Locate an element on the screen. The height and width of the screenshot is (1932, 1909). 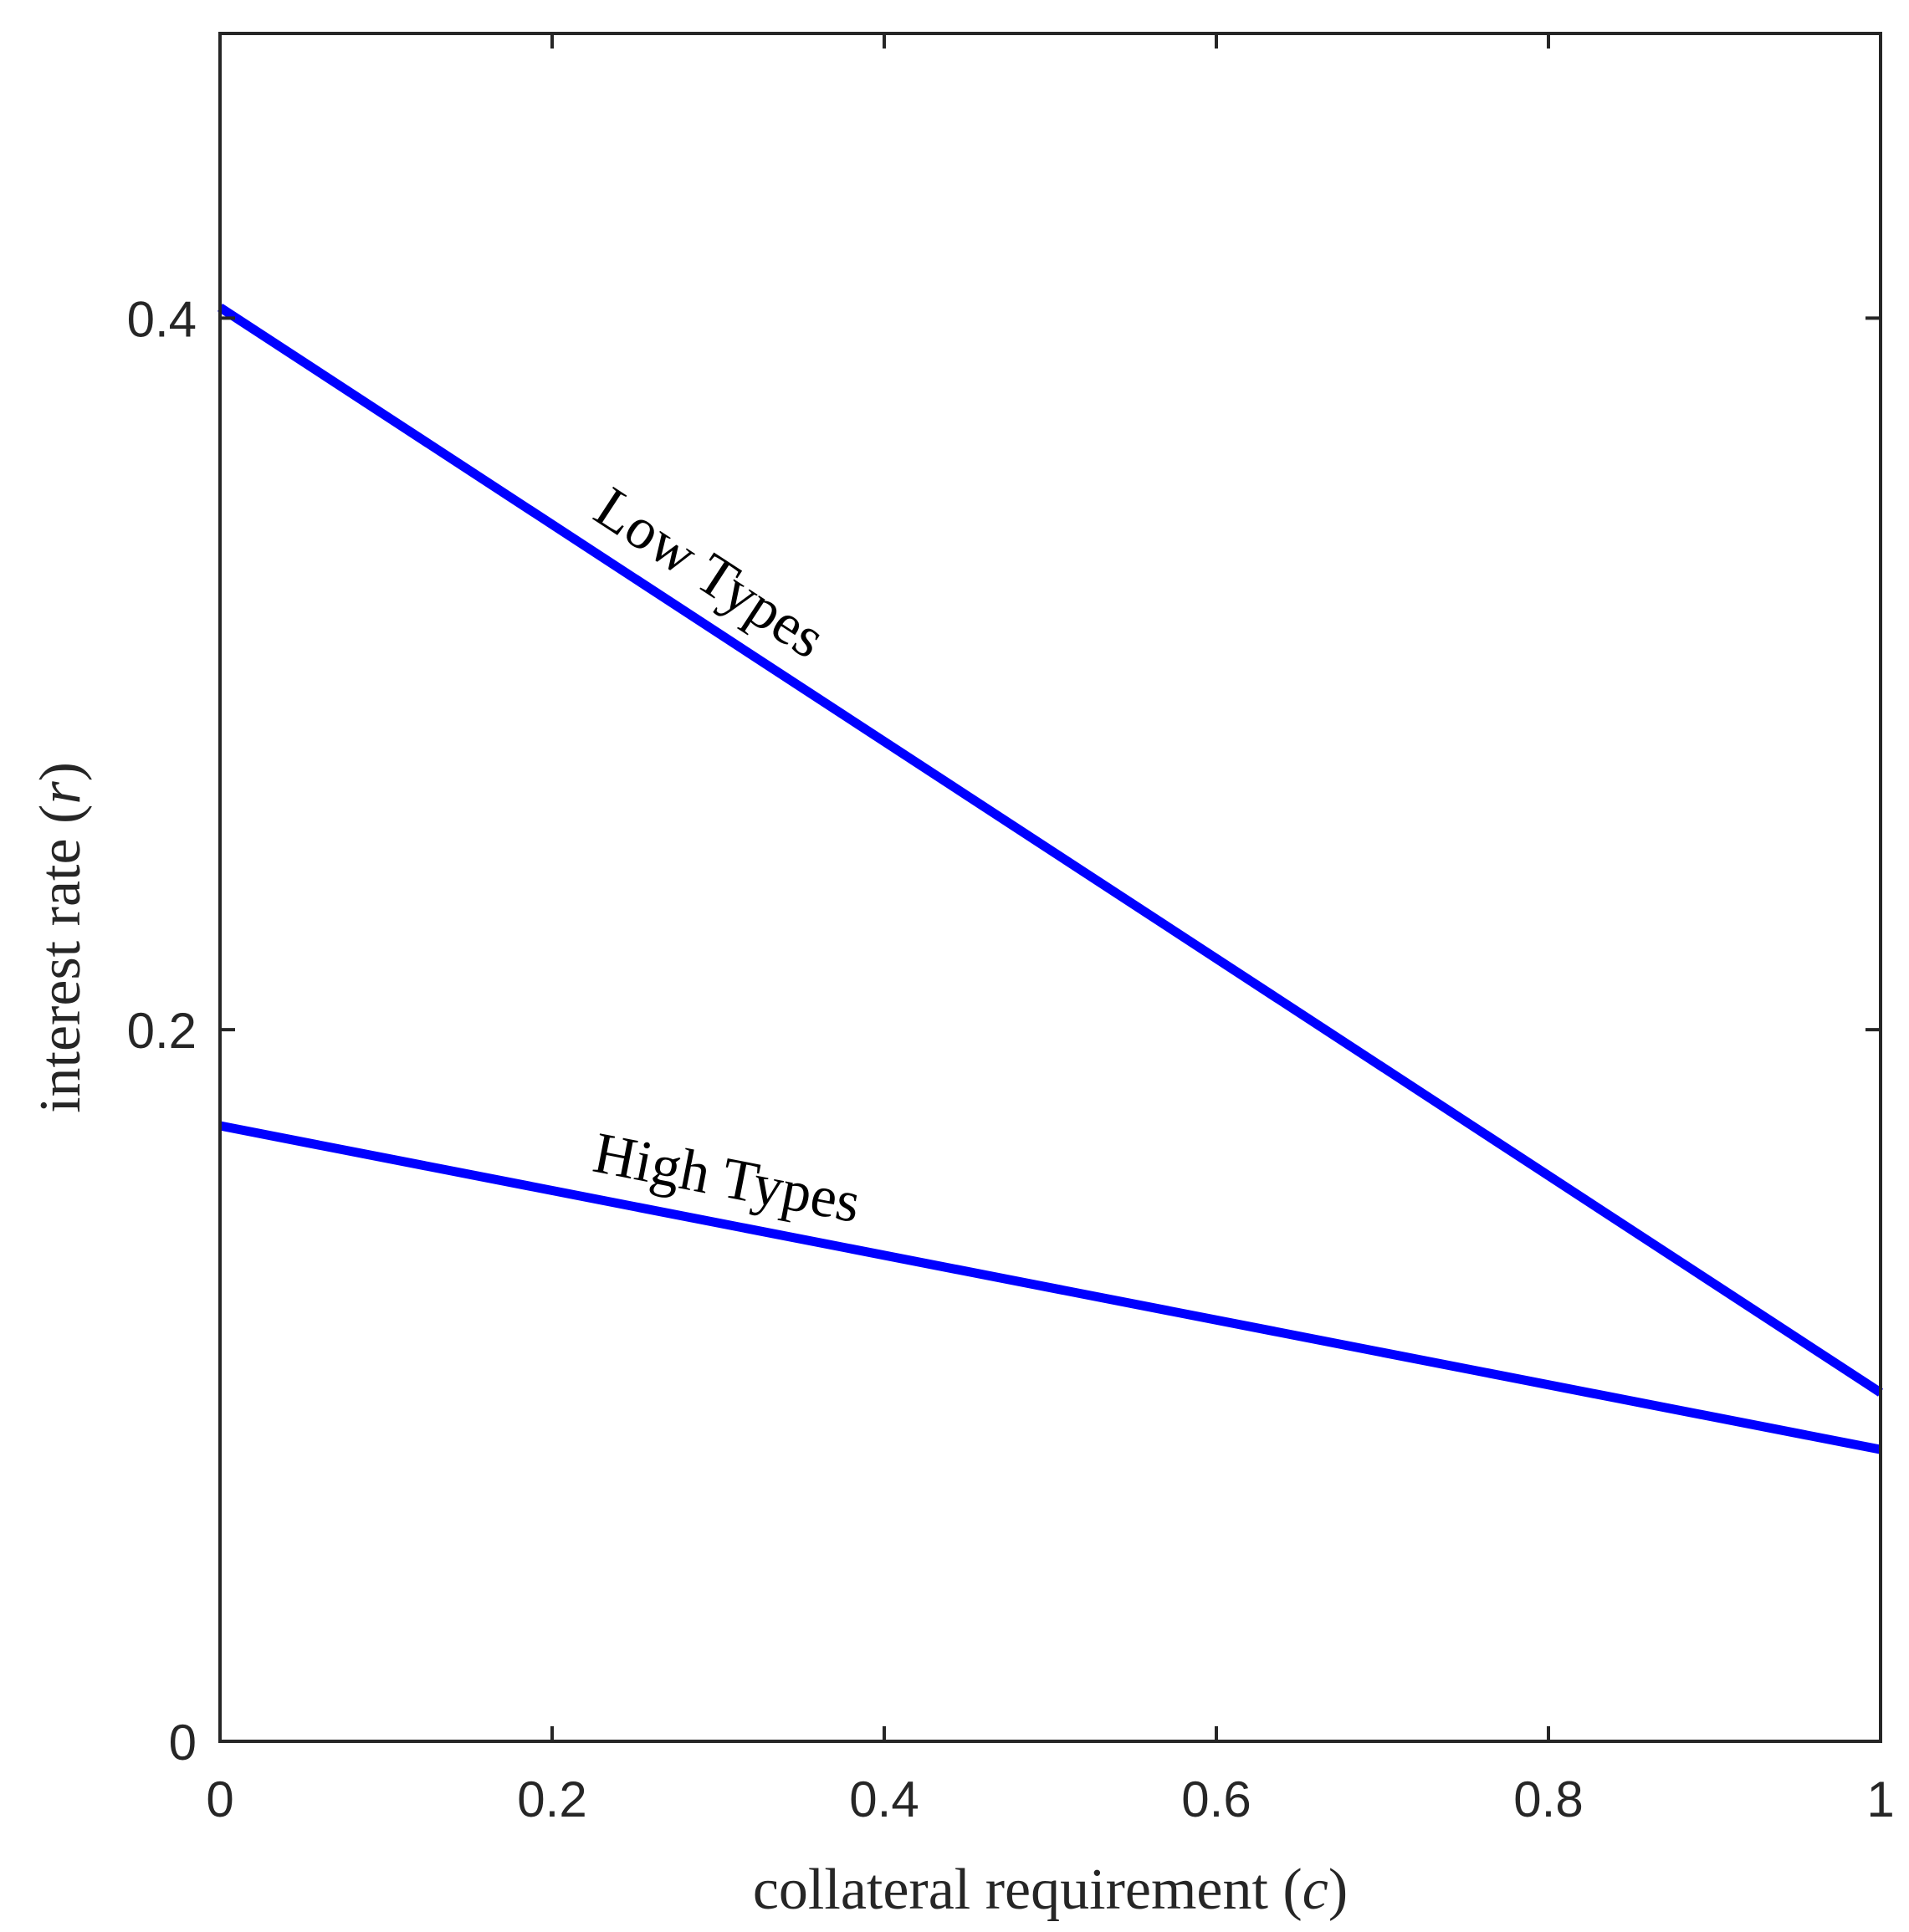
y-axis-label-var: r is located at coordinates (60, 793).